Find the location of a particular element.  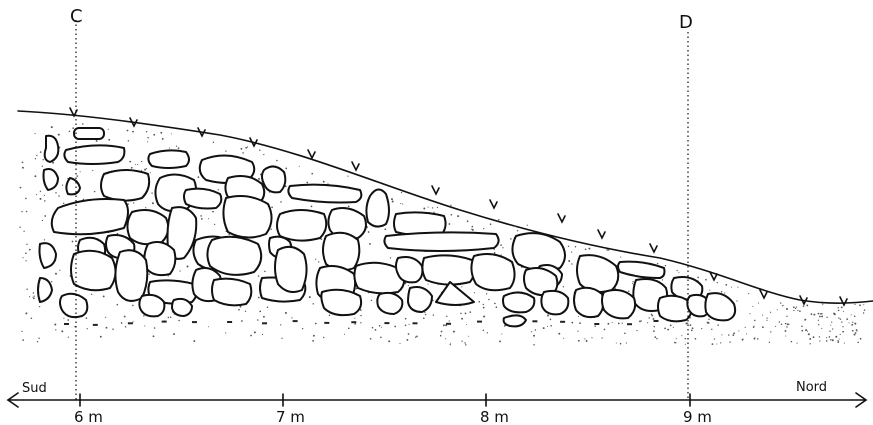

orientation-label-right: Nord is located at coordinates (811, 387).